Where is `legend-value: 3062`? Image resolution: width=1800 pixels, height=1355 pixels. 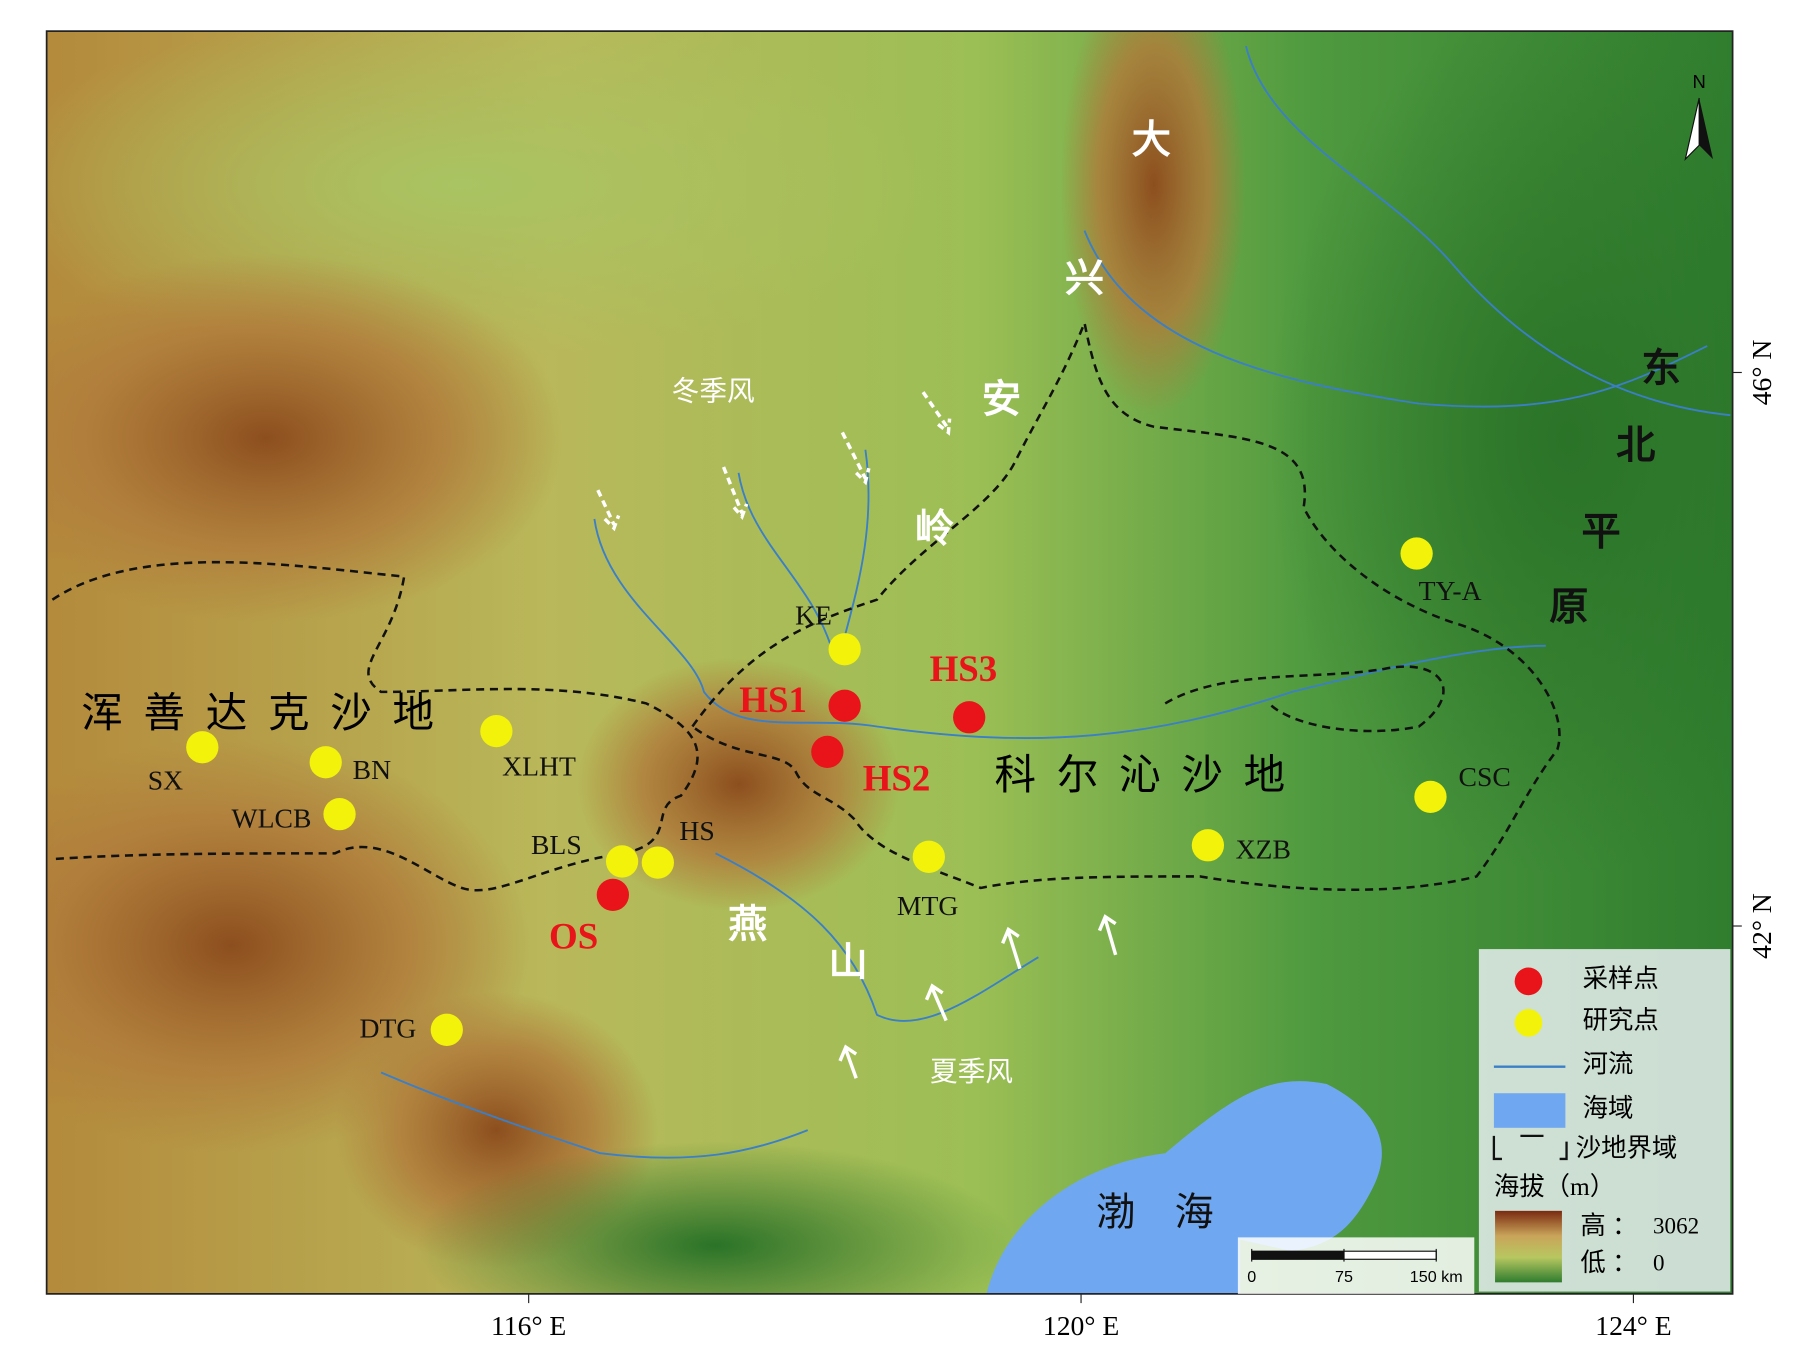
legend-value: 3062 is located at coordinates (1676, 1225).